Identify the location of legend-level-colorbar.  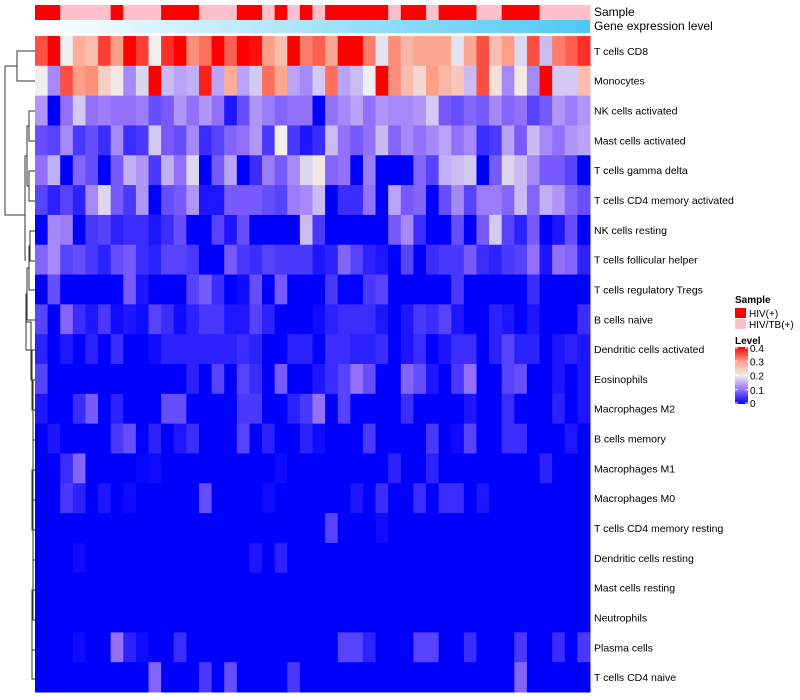
(741, 375).